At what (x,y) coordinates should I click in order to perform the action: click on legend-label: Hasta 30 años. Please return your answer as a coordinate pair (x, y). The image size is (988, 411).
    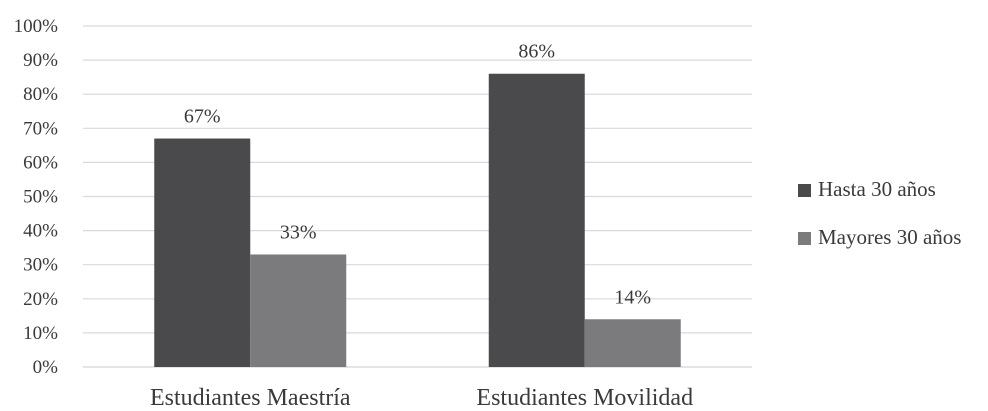
    Looking at the image, I should click on (877, 189).